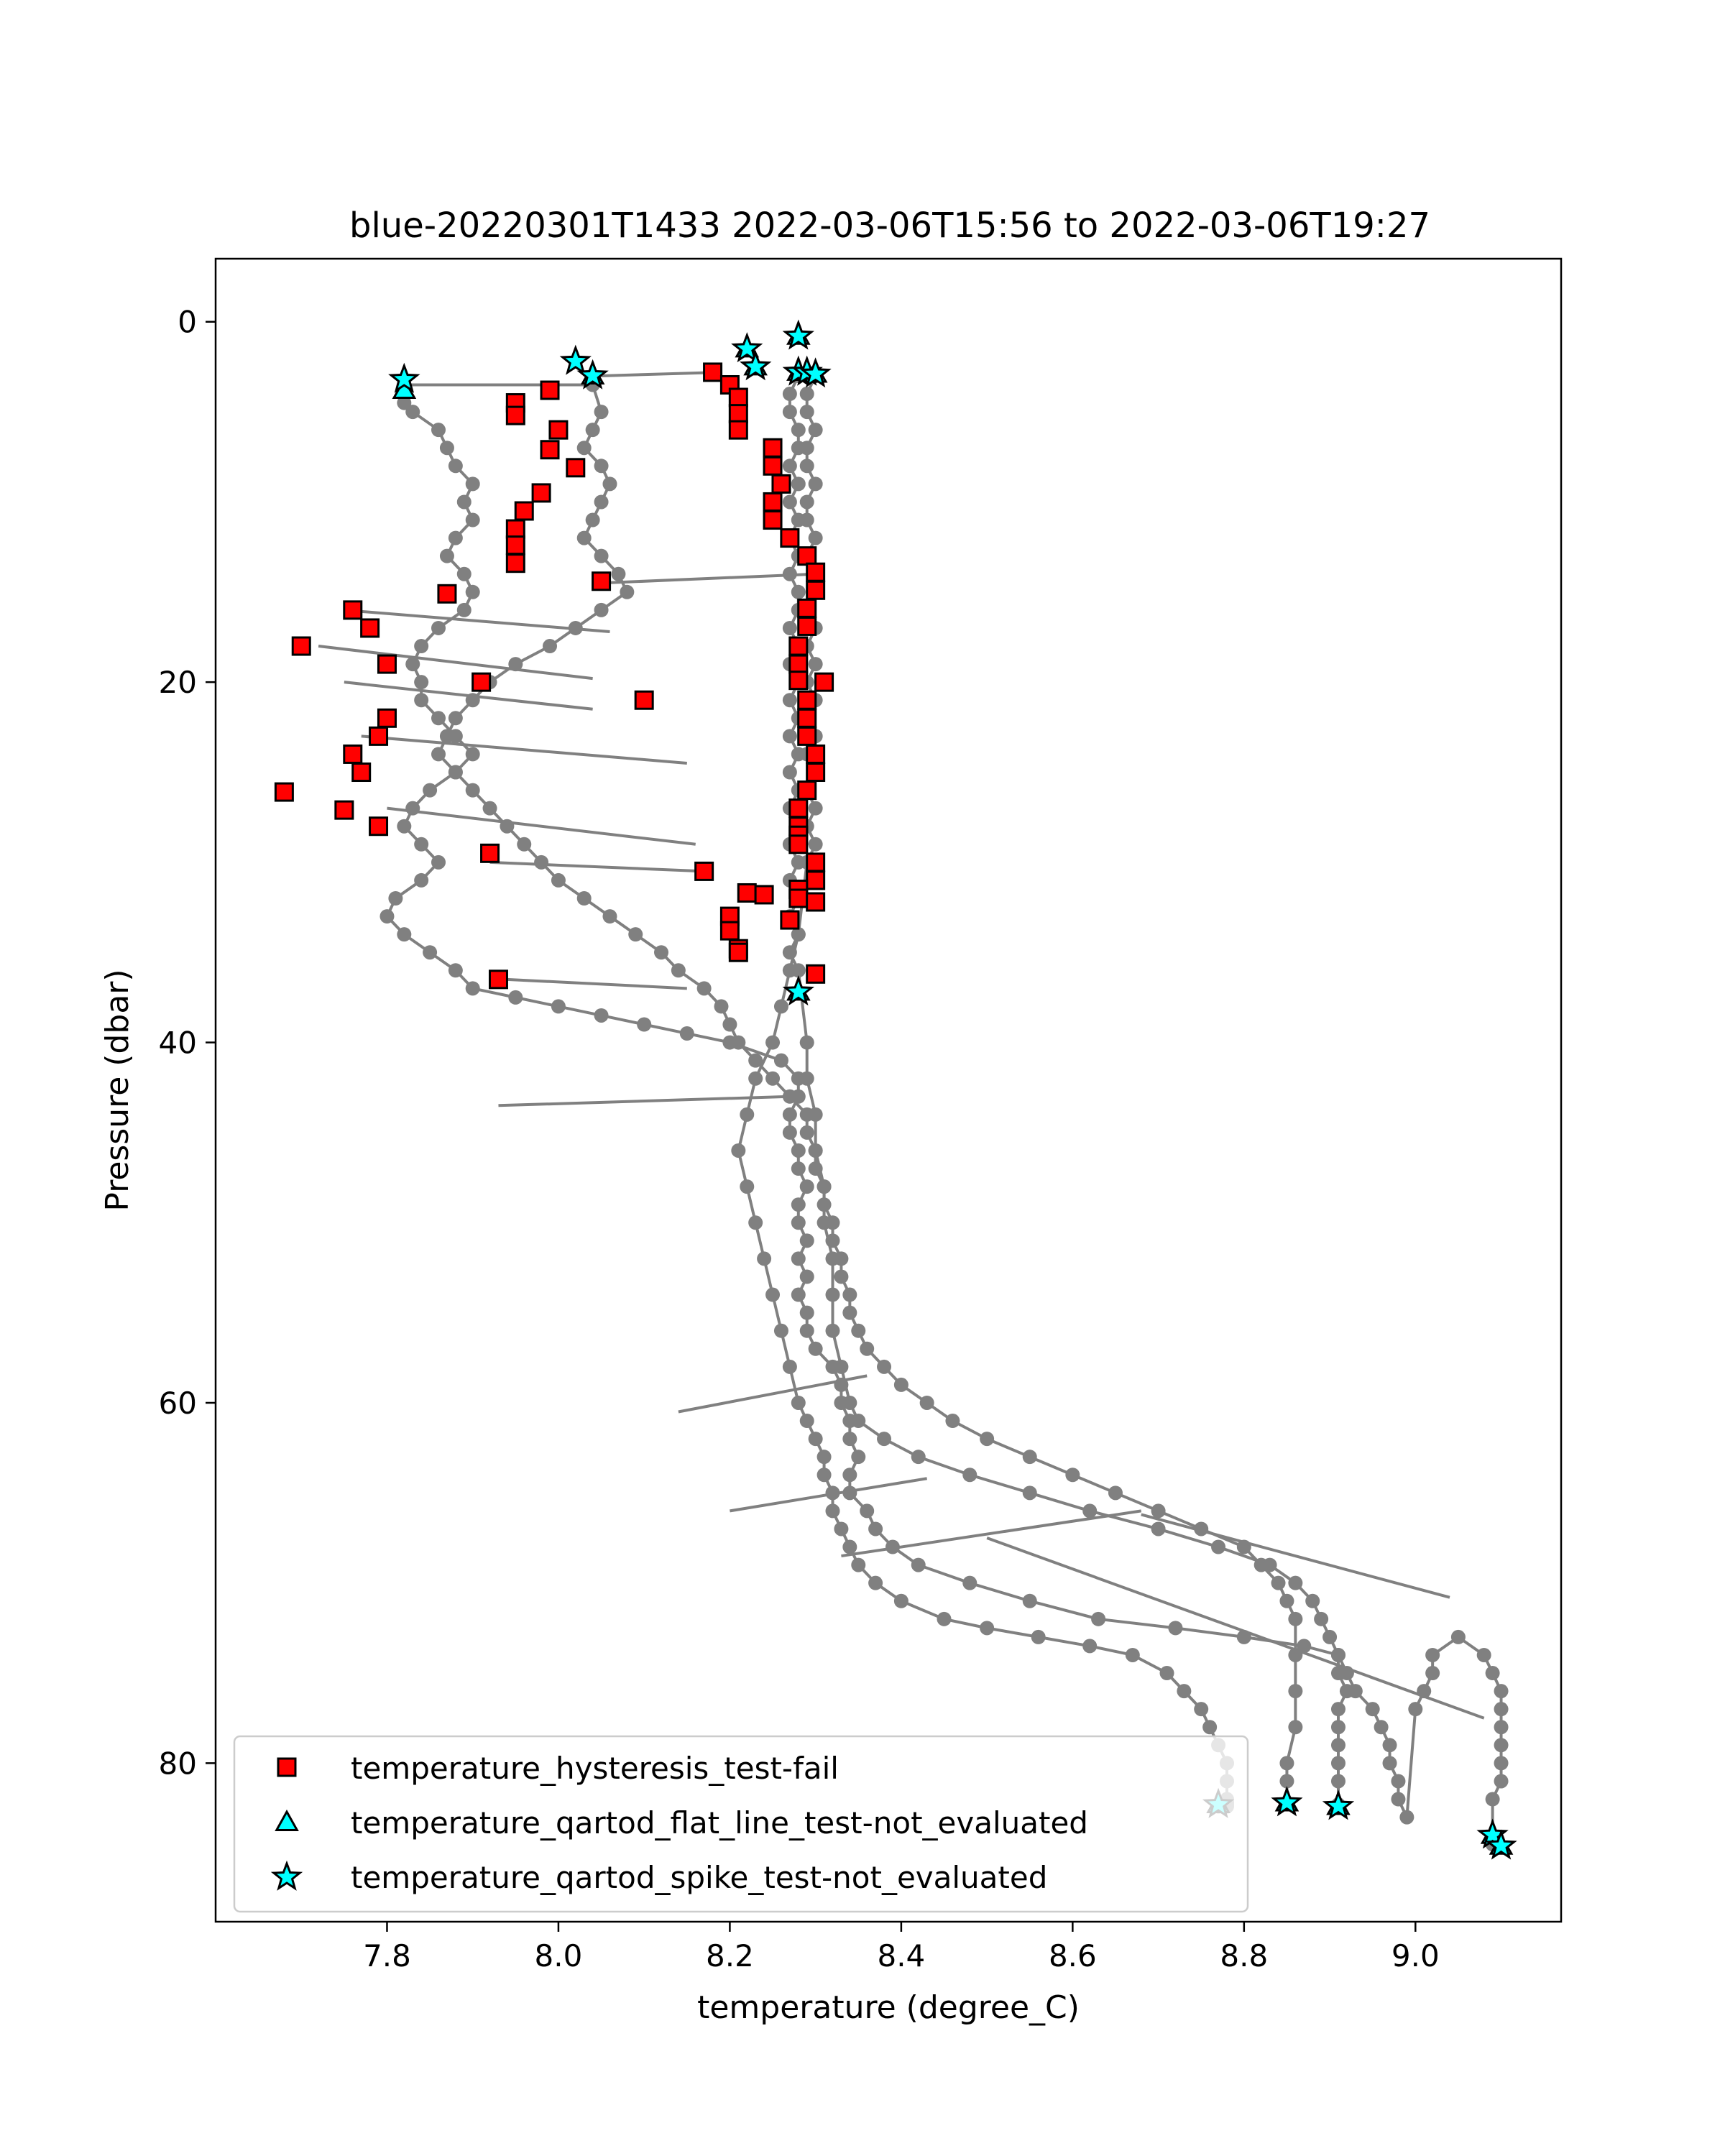  Describe the element at coordinates (901, 1956) in the screenshot. I see `x-tick-label: 8.4` at that location.